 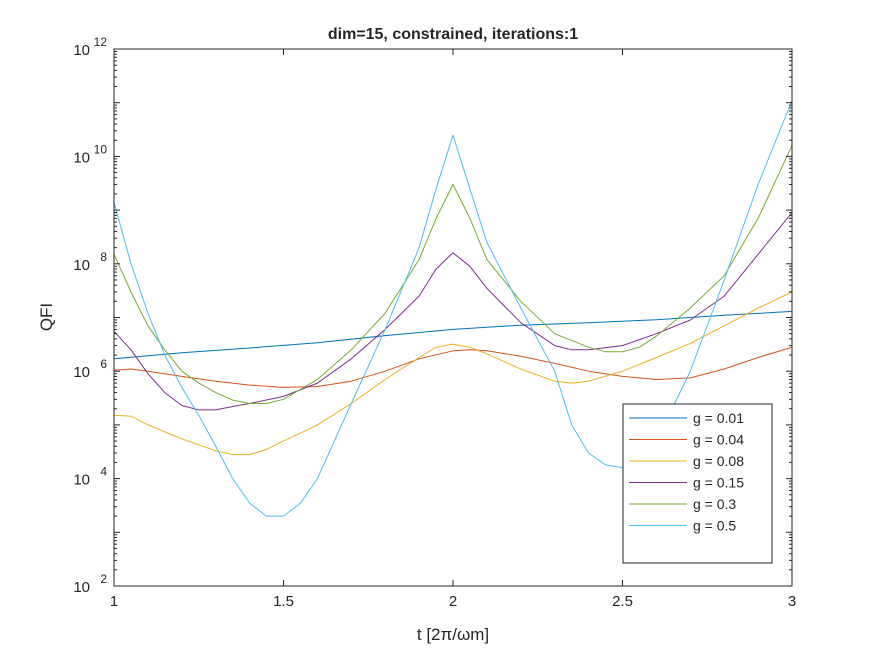 What do you see at coordinates (718, 418) in the screenshot?
I see `legend-label: g = 0.01` at bounding box center [718, 418].